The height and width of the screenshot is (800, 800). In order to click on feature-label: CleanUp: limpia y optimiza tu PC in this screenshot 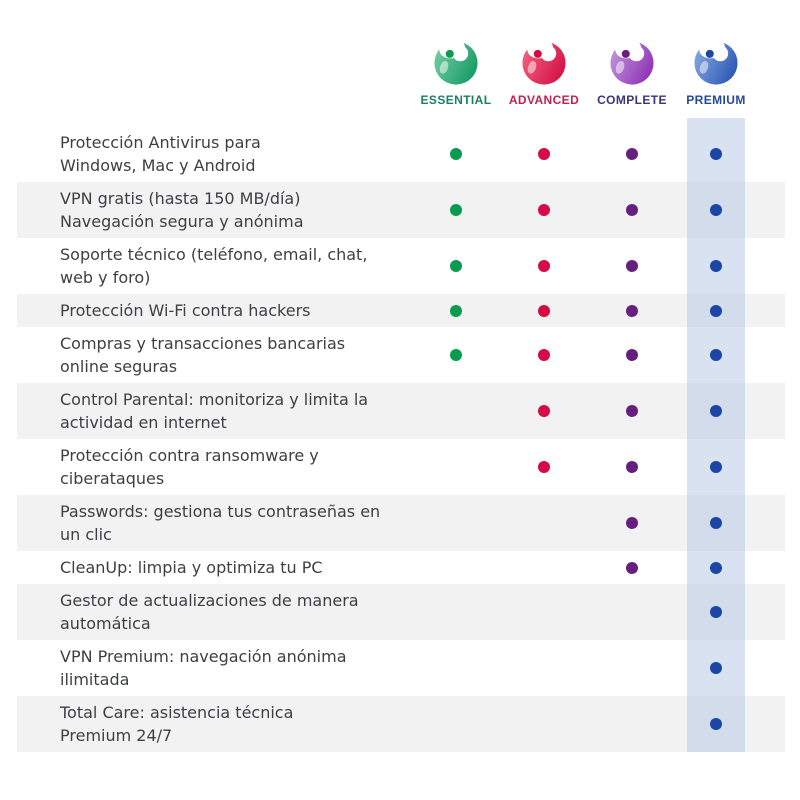, I will do `click(214, 567)`.